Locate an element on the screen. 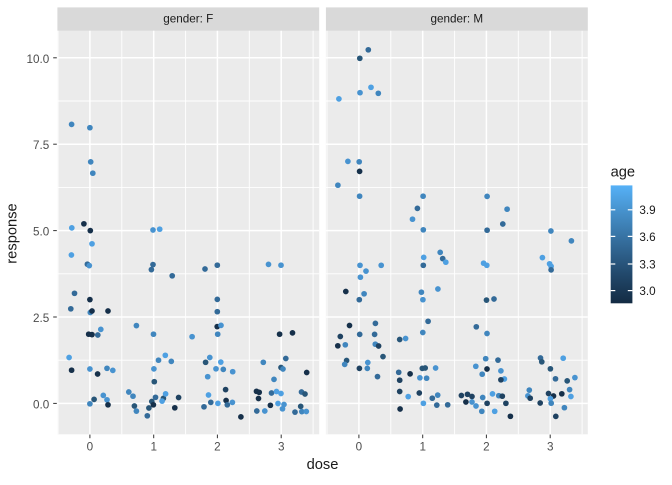 The image size is (672, 485). svg-text: gender: M is located at coordinates (456, 19).